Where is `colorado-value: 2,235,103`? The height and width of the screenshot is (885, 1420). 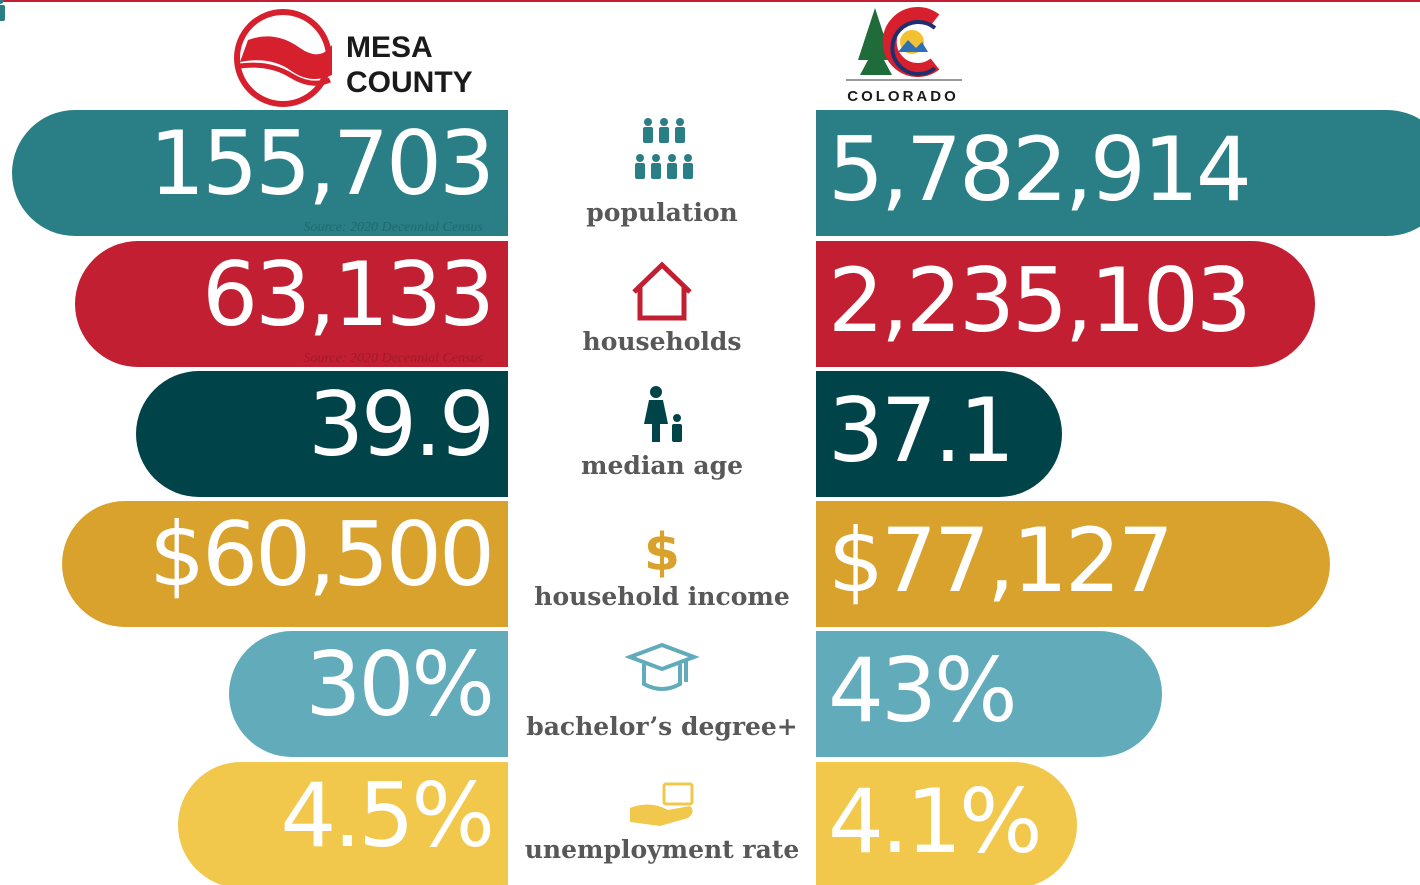
colorado-value: 2,235,103 is located at coordinates (1038, 300).